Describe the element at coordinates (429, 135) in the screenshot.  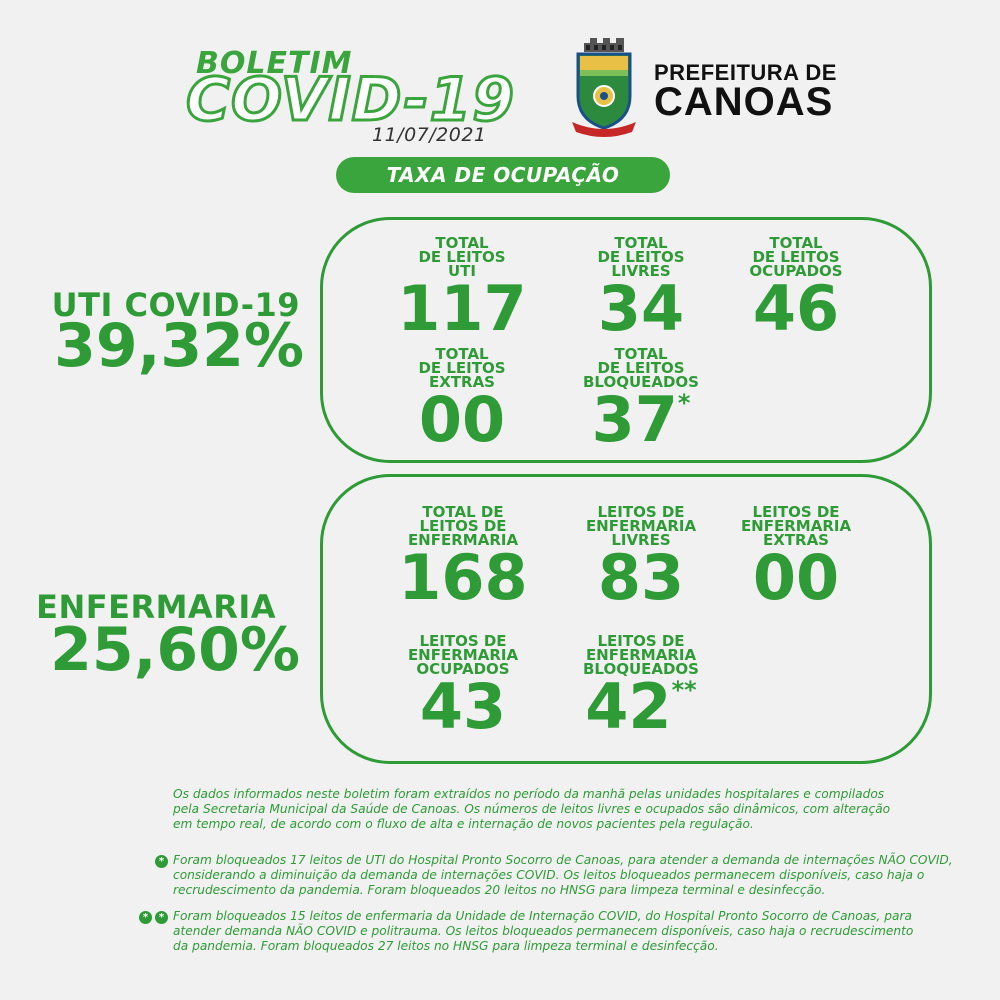
I see `bulletin-date: 11/07/2021` at that location.